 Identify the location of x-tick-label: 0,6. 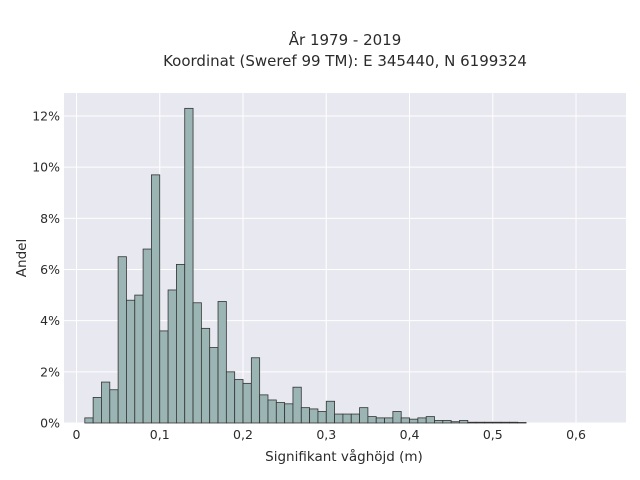
(576, 434).